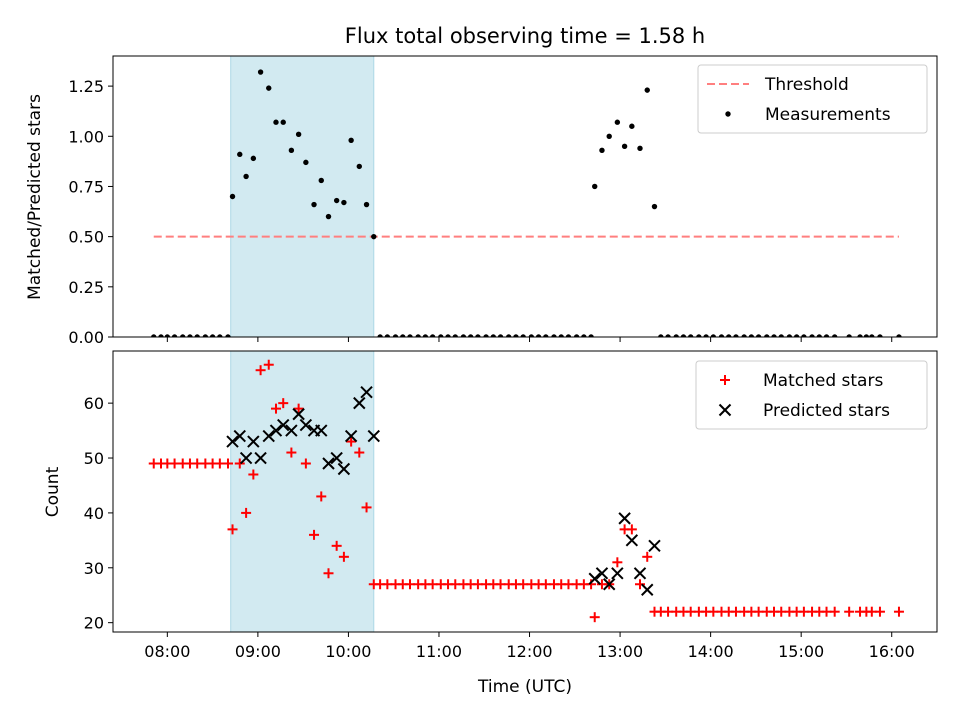  Describe the element at coordinates (53, 491) in the screenshot. I see `counts-y-axis-label: Count` at that location.